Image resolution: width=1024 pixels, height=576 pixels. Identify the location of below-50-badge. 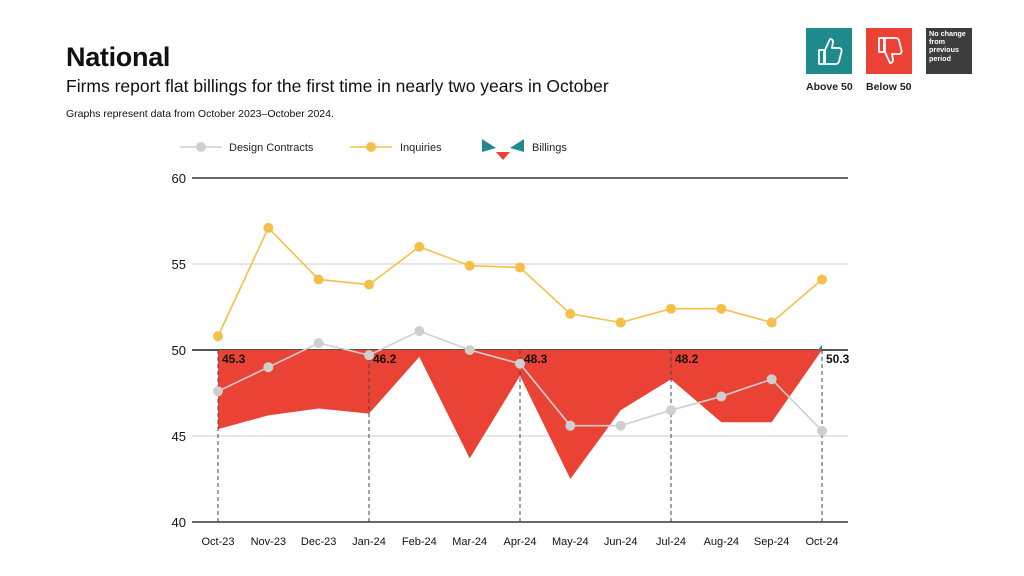
(889, 51).